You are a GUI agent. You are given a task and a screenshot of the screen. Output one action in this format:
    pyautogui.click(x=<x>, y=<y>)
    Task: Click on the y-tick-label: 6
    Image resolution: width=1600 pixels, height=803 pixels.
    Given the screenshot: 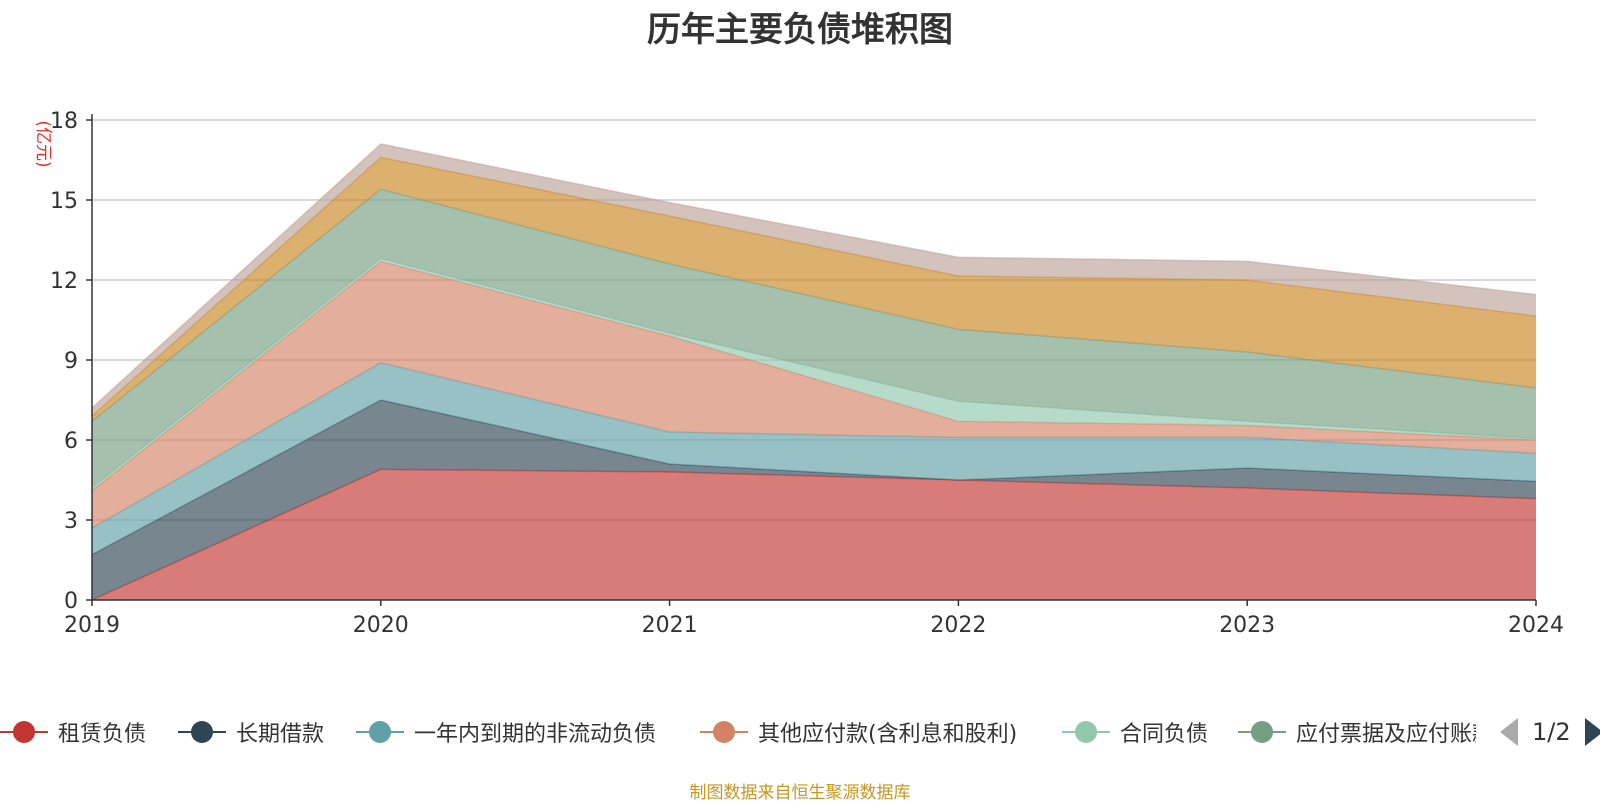 What is the action you would take?
    pyautogui.click(x=71, y=441)
    